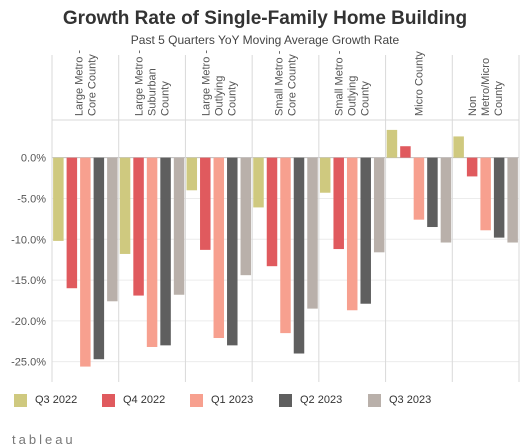 The image size is (530, 446). What do you see at coordinates (219, 83) in the screenshot?
I see `category-header: Large Metro -OutlyingCounty` at bounding box center [219, 83].